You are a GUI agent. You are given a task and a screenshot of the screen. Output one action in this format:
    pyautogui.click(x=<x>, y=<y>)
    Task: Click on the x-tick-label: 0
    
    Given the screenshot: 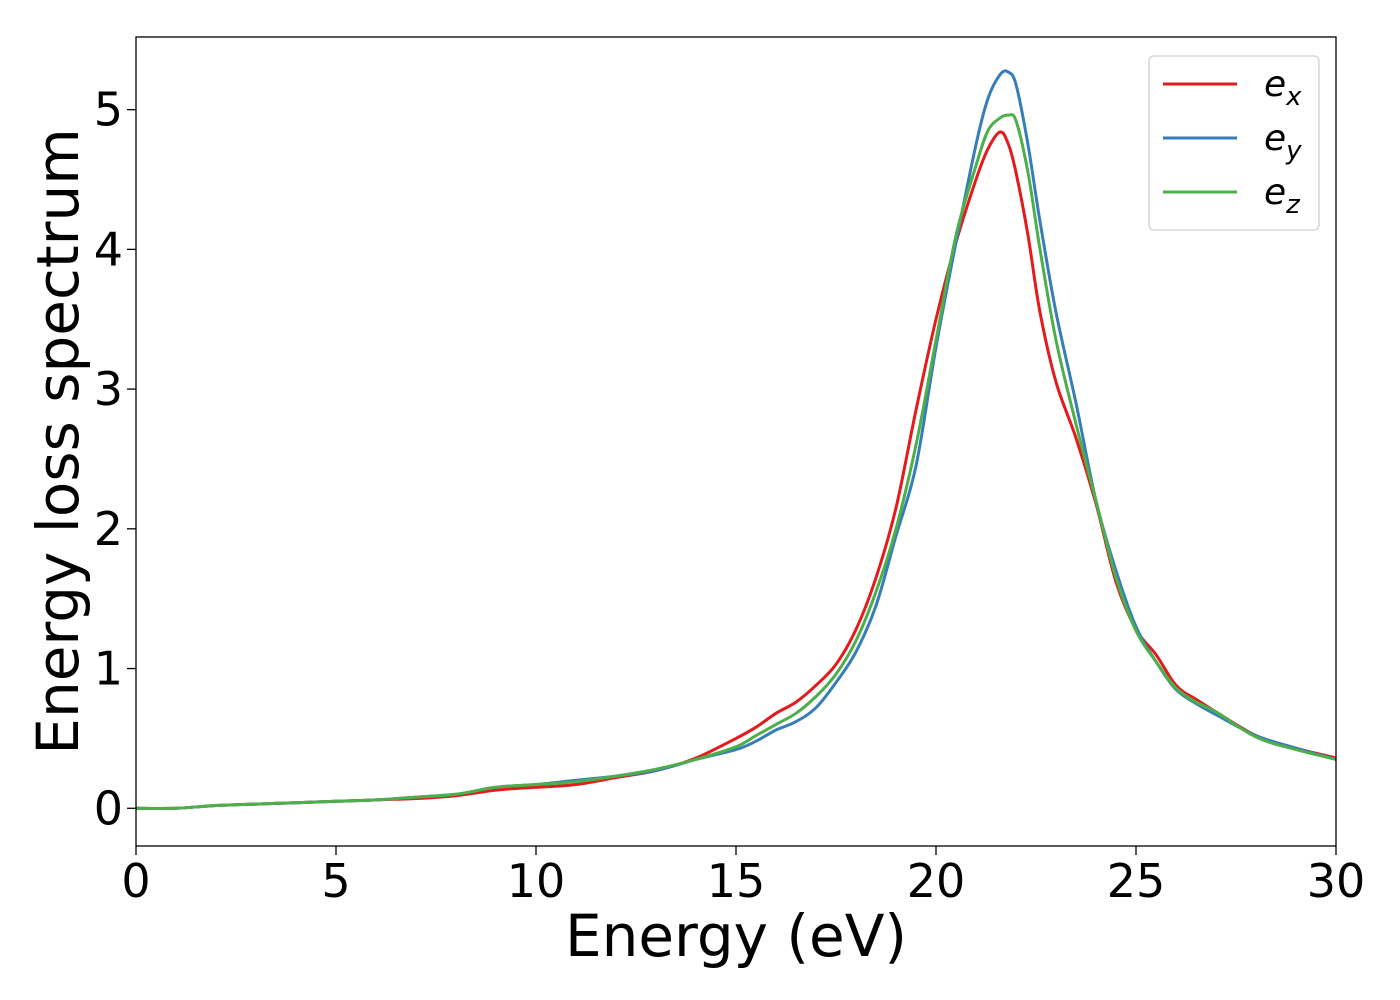 What is the action you would take?
    pyautogui.click(x=135, y=881)
    